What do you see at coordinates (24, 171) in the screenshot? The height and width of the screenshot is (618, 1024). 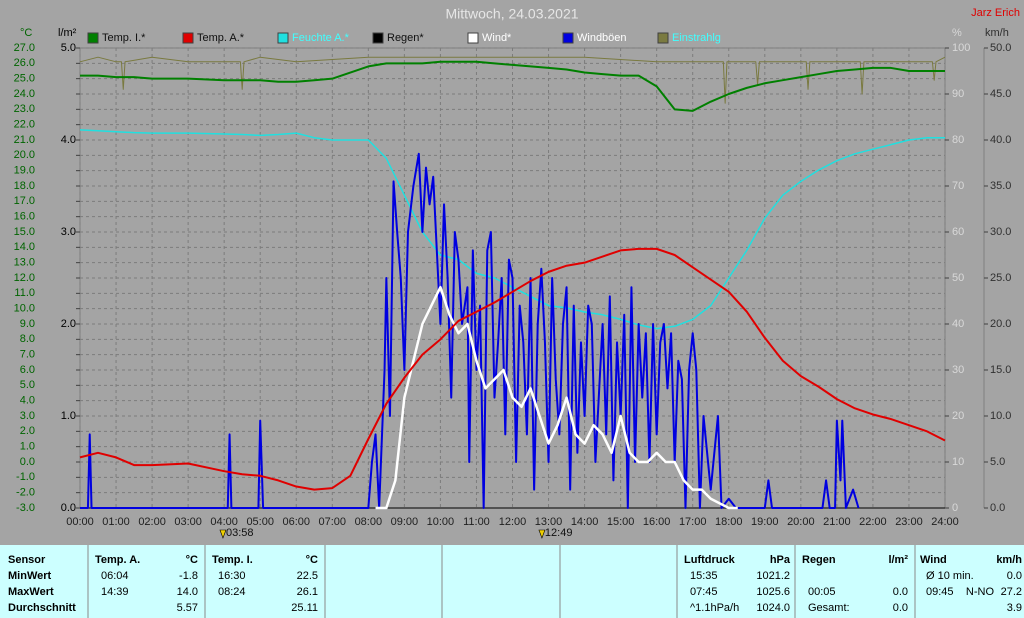 I see `y-tick-label: 19.0` at bounding box center [24, 171].